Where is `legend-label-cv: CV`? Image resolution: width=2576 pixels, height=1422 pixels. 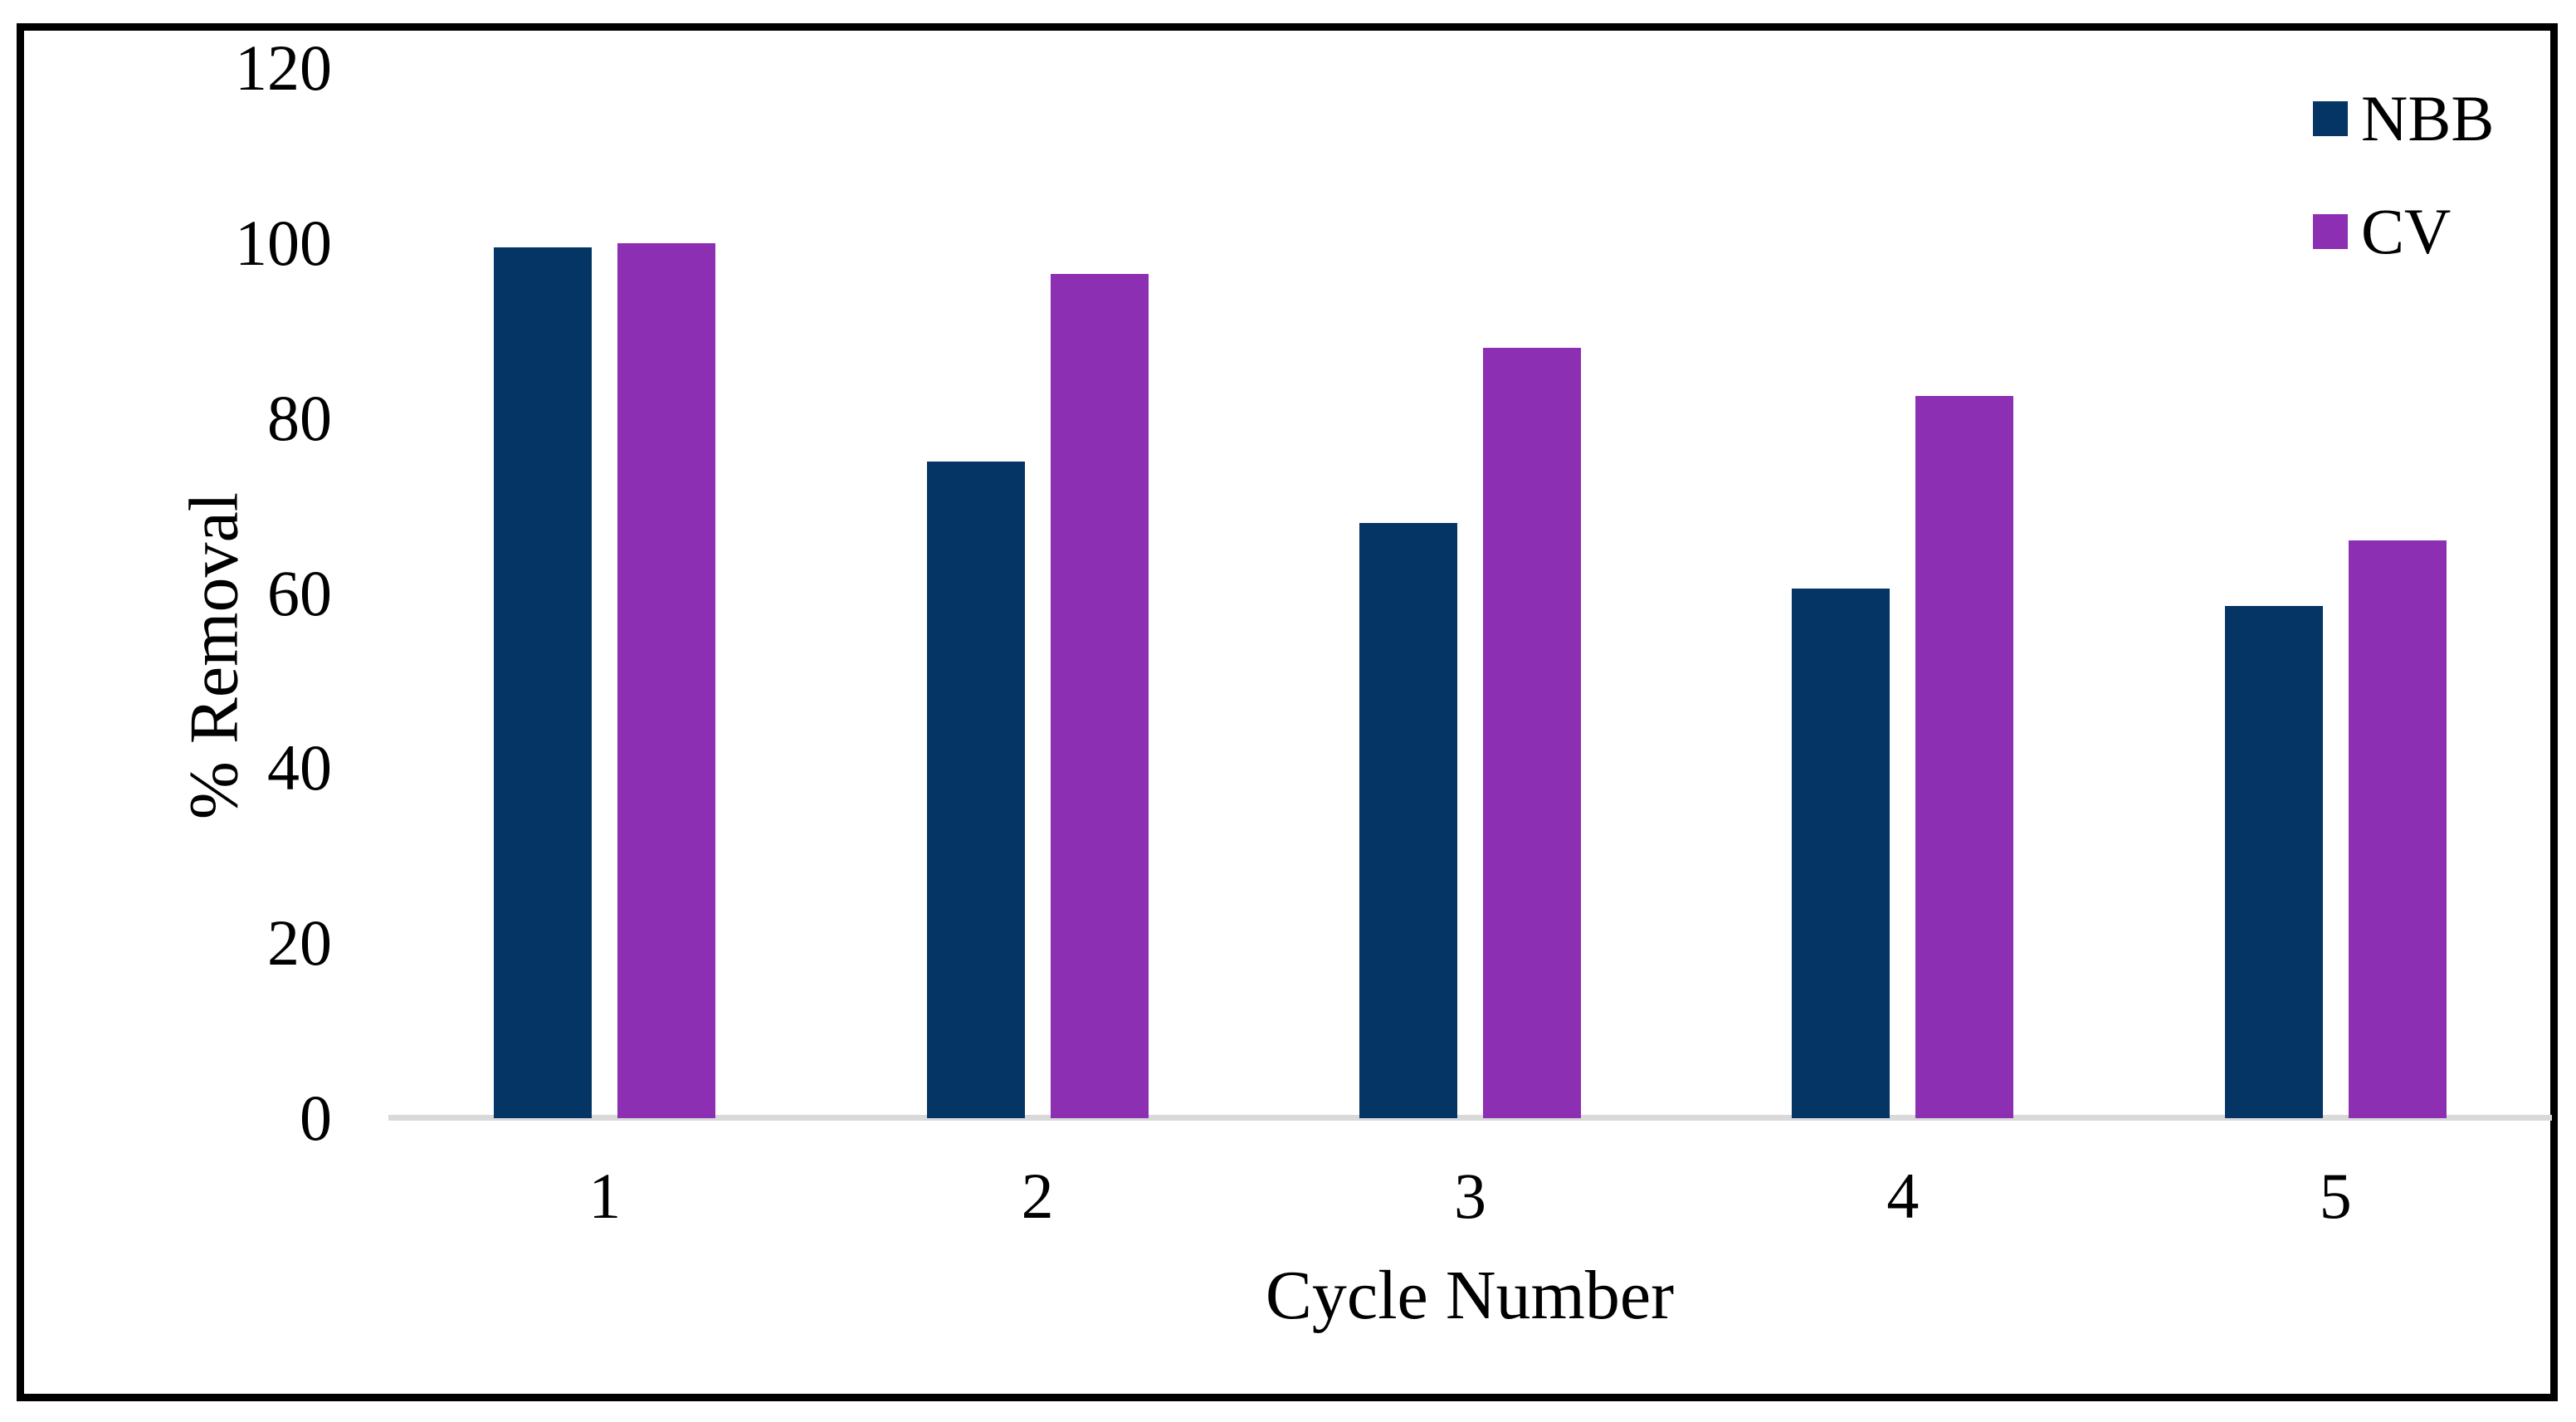
legend-label-cv: CV is located at coordinates (2406, 231).